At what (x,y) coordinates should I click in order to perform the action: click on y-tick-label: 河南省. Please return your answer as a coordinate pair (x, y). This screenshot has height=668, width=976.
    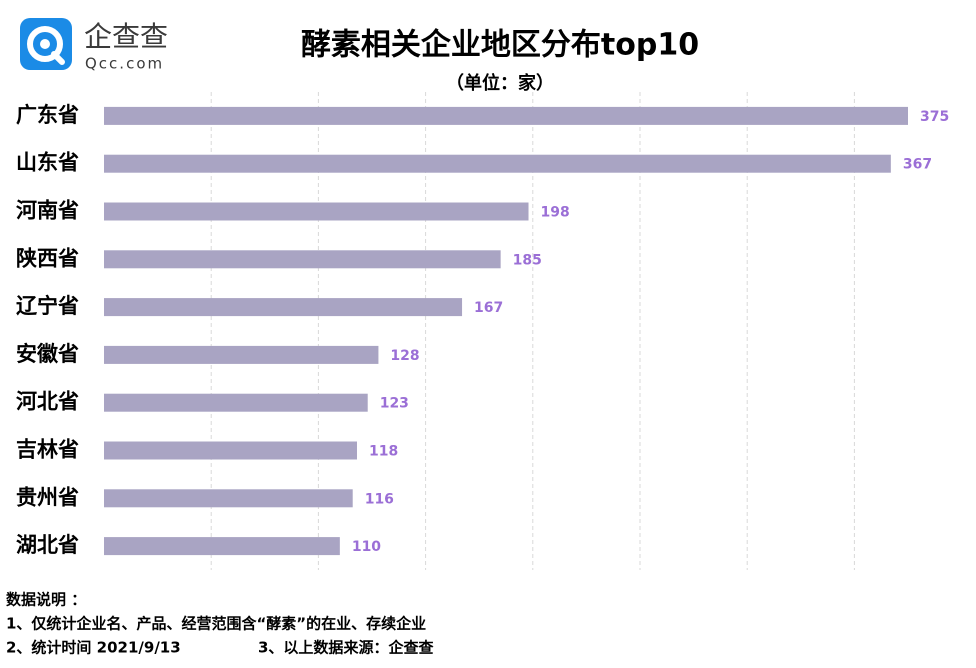
    Looking at the image, I should click on (47, 211).